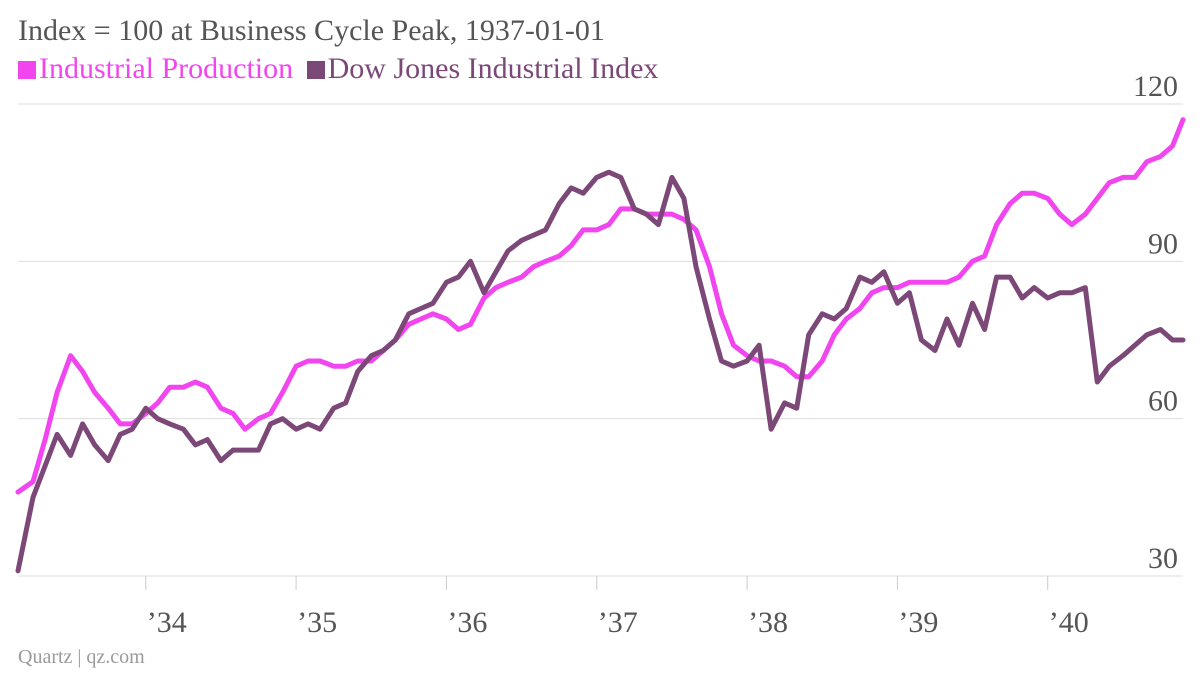 This screenshot has height=676, width=1200. Describe the element at coordinates (618, 622) in the screenshot. I see `x-tick-label: ’37` at that location.